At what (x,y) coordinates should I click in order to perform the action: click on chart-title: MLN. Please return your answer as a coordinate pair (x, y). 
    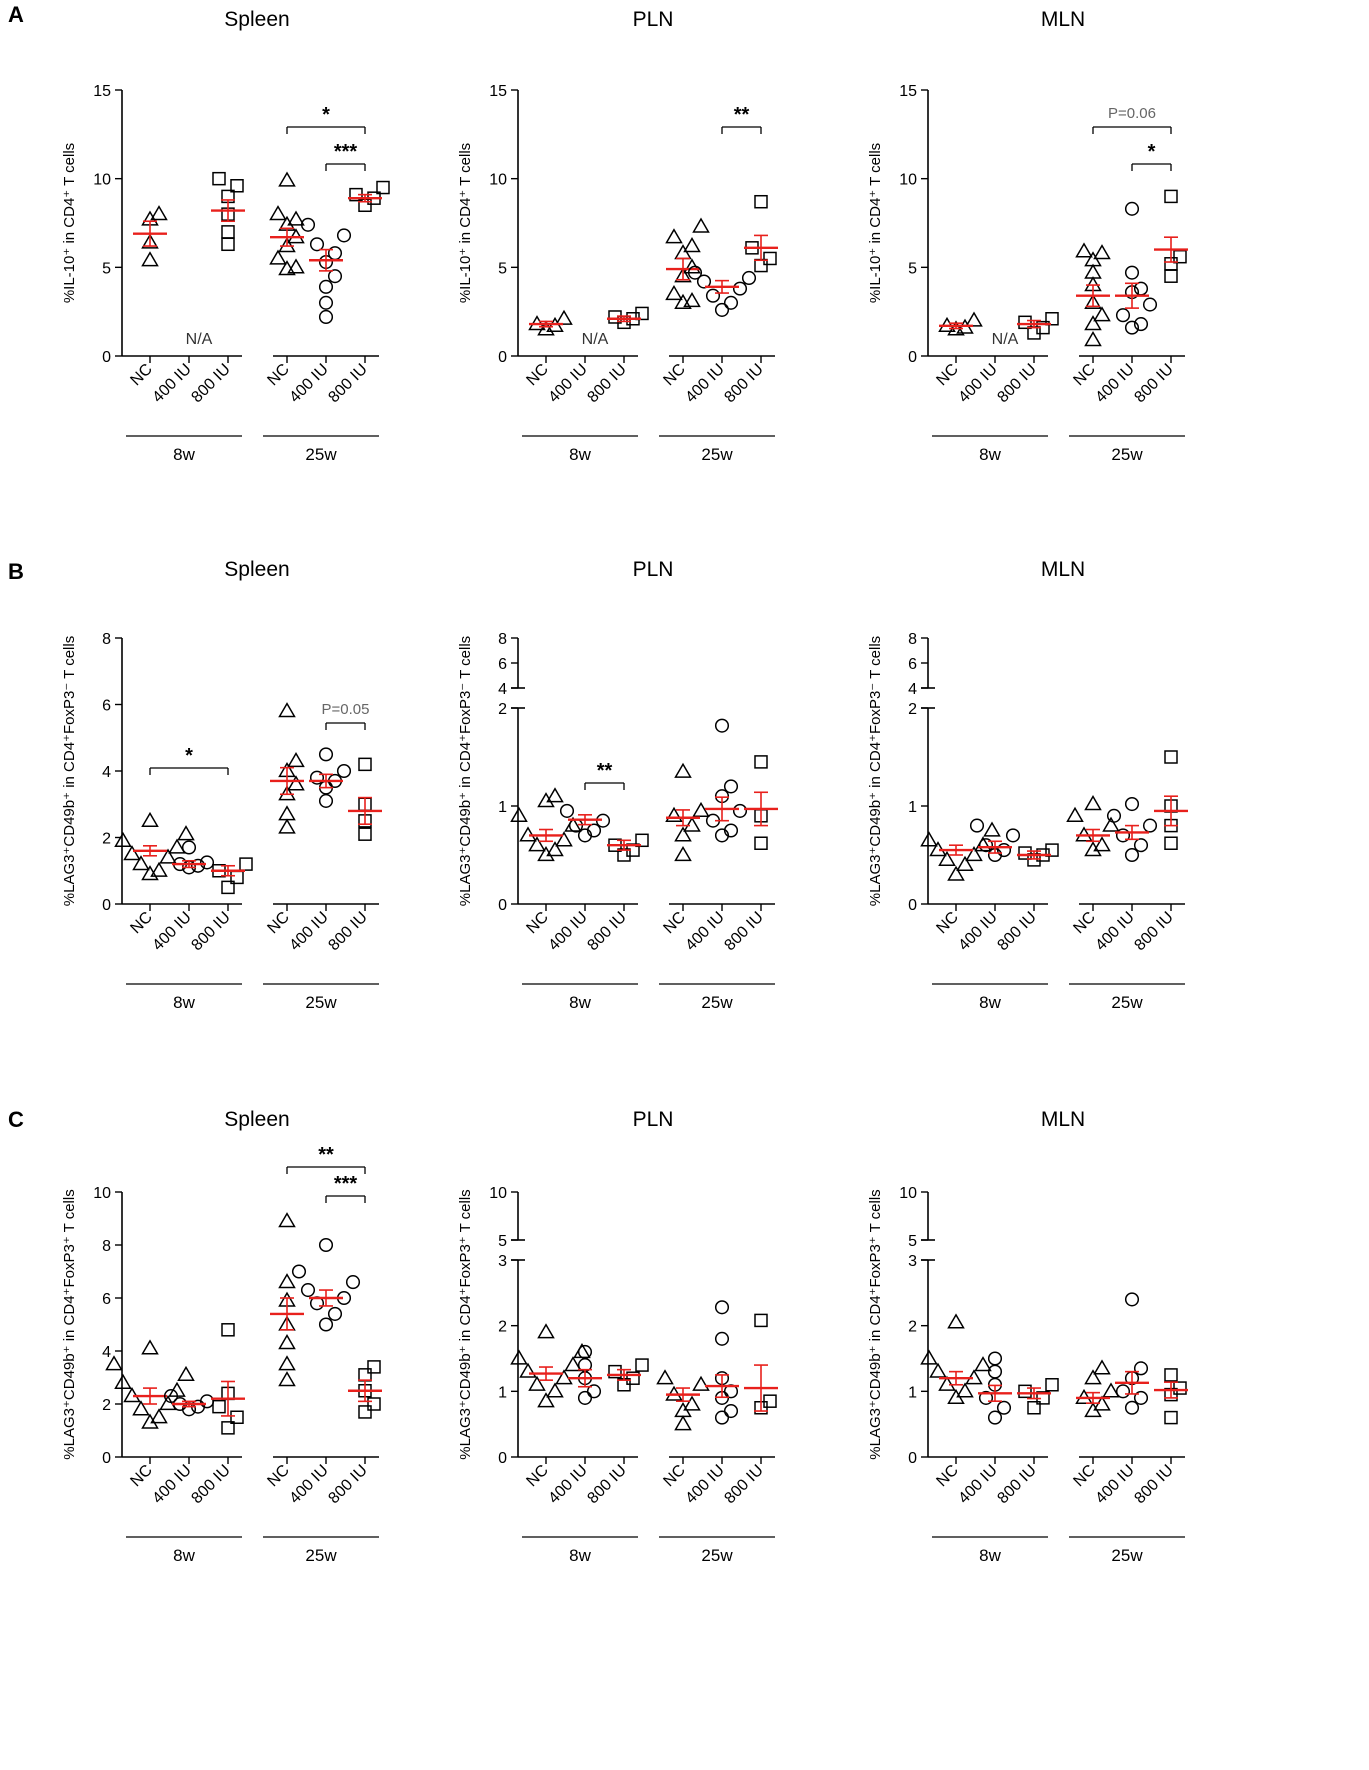
    Looking at the image, I should click on (1063, 19).